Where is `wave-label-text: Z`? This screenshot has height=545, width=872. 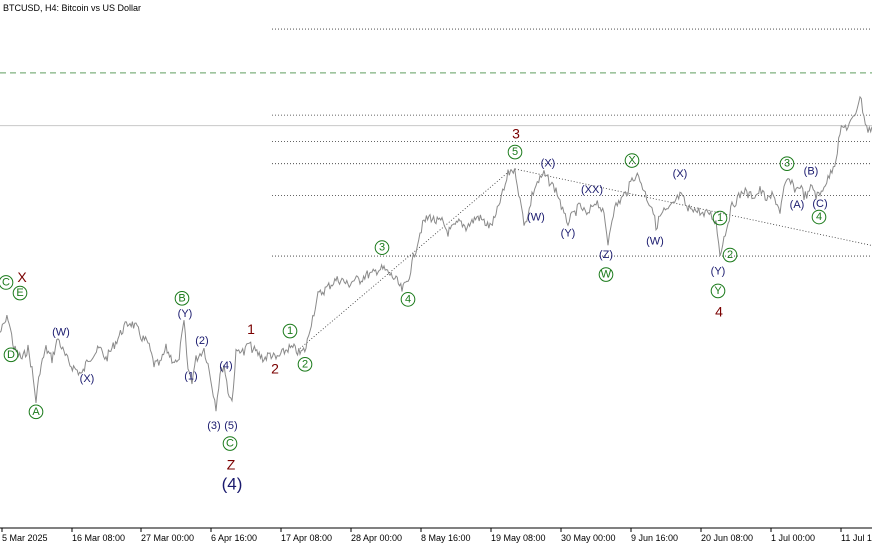
wave-label-text: Z is located at coordinates (231, 465).